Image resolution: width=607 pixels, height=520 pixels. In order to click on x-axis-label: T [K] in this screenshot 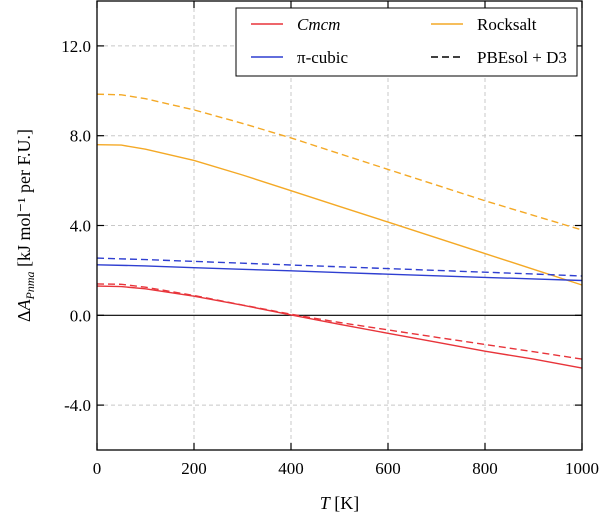, I will do `click(340, 503)`.